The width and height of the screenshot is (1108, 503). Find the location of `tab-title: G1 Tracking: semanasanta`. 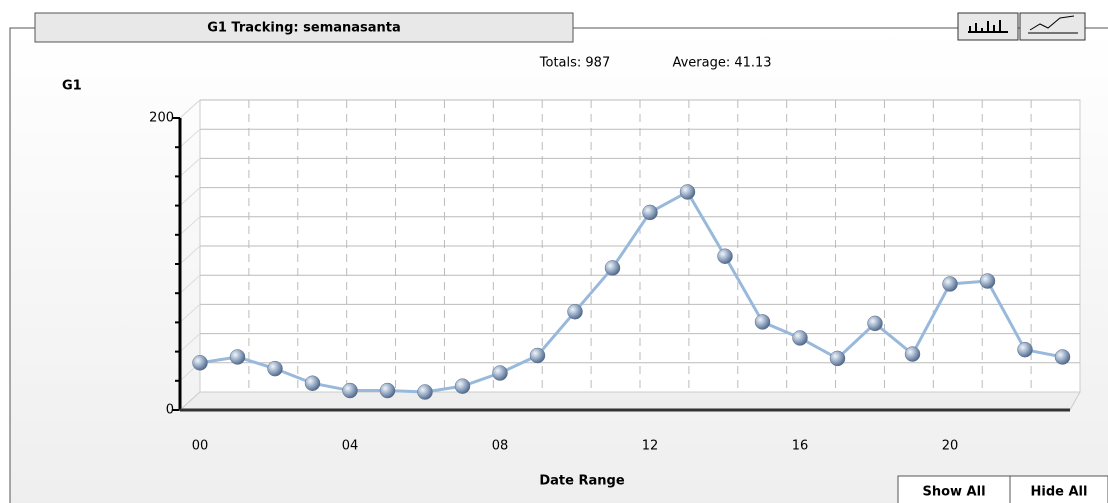

tab-title: G1 Tracking: semanasanta is located at coordinates (304, 28).